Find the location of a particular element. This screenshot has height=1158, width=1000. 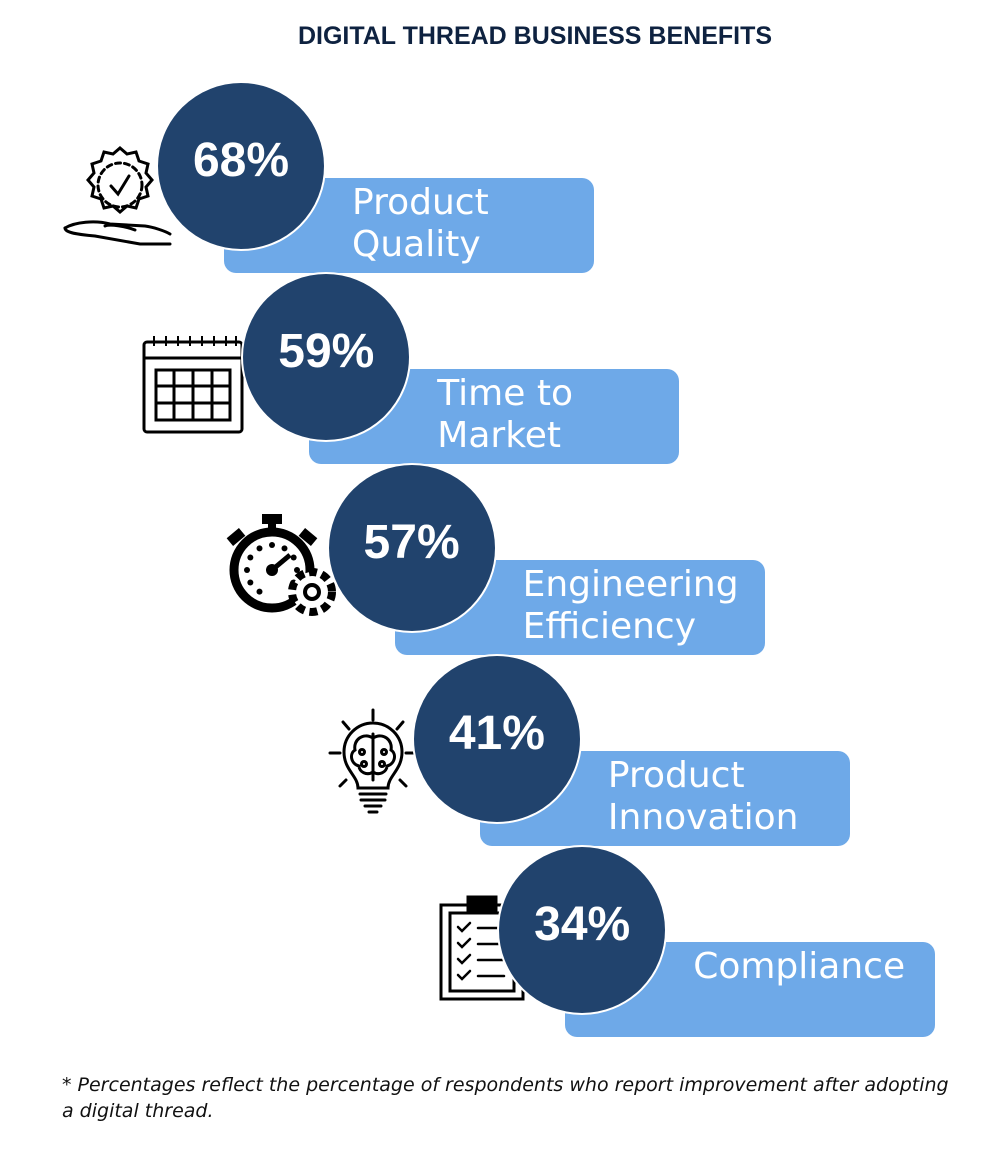

benefit-label: Product Quality is located at coordinates (420, 223).